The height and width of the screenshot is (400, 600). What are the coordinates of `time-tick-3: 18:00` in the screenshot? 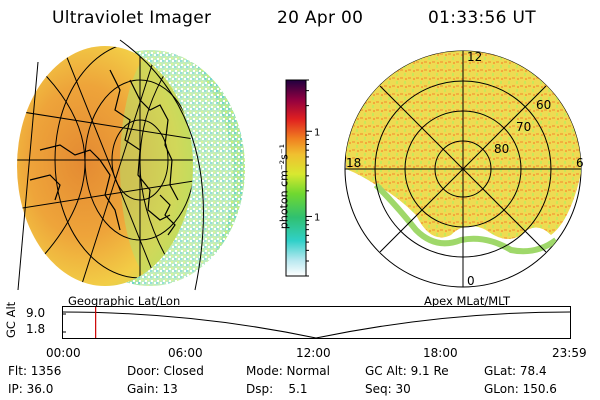 It's located at (440, 353).